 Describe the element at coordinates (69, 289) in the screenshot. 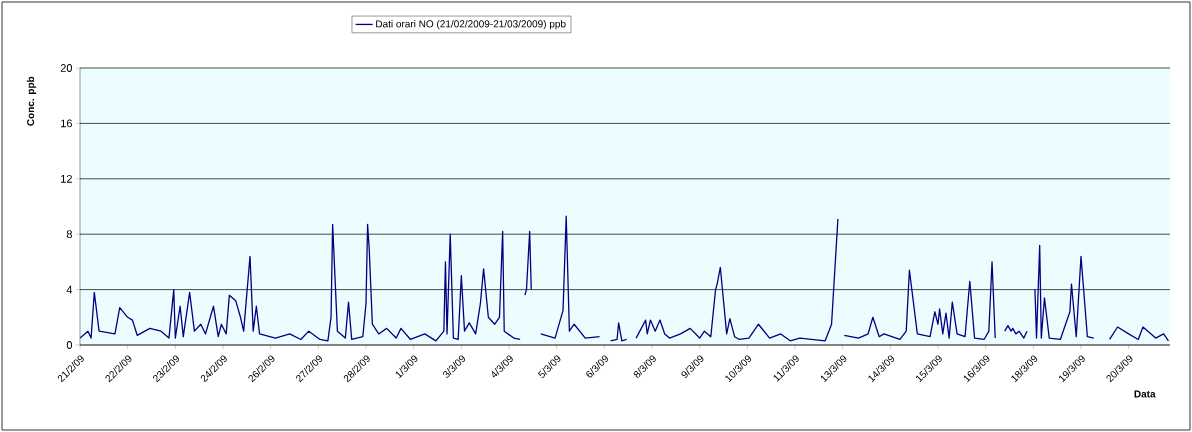

I see `y-tick-label: 4` at that location.